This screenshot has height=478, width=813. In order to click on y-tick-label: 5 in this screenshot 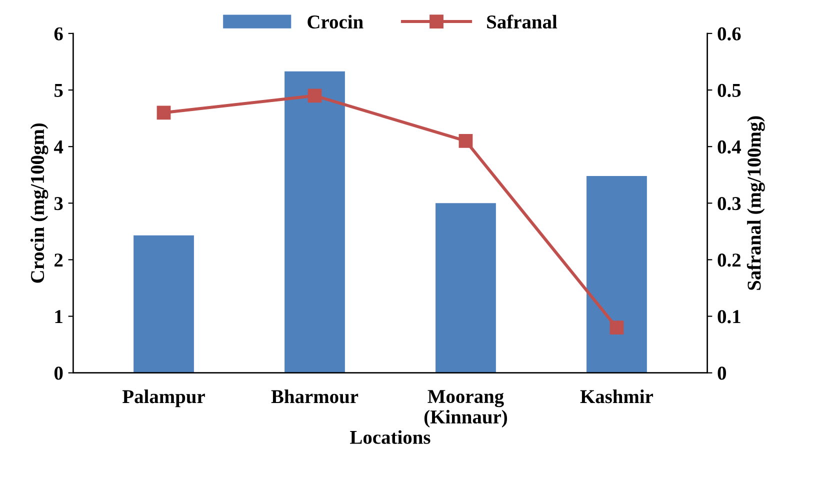, I will do `click(58, 90)`.